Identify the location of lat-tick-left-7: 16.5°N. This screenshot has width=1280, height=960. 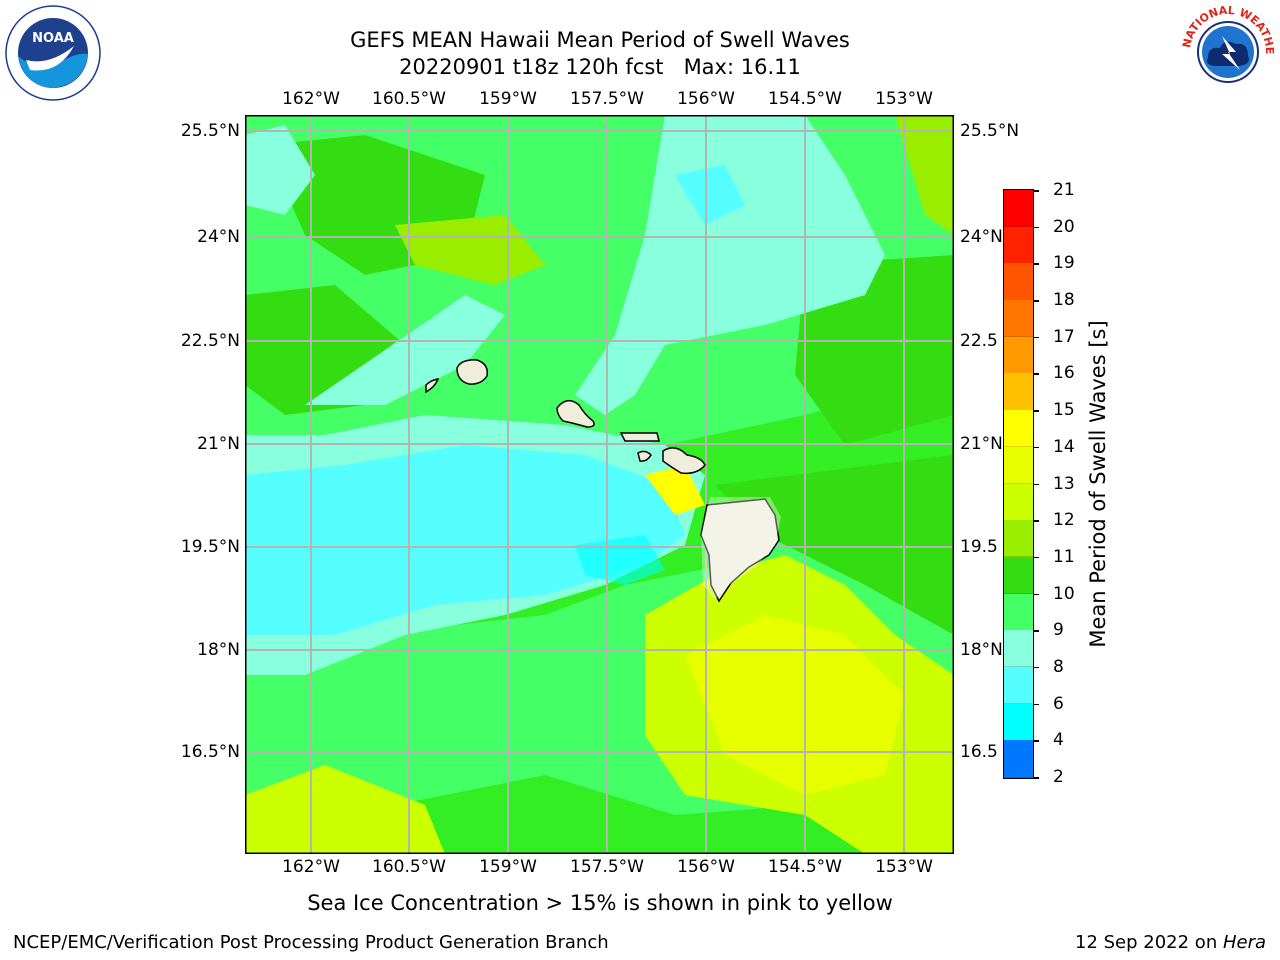
(210, 752).